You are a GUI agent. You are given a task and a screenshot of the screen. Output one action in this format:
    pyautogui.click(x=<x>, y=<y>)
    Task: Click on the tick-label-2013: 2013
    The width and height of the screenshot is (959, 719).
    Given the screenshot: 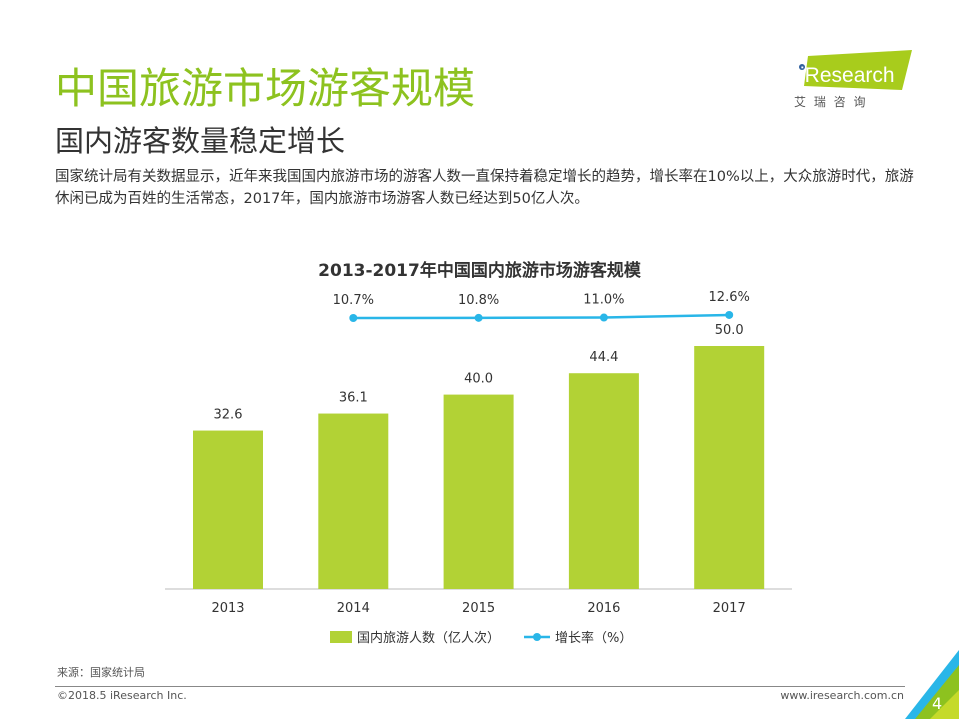 What is the action you would take?
    pyautogui.click(x=227, y=608)
    